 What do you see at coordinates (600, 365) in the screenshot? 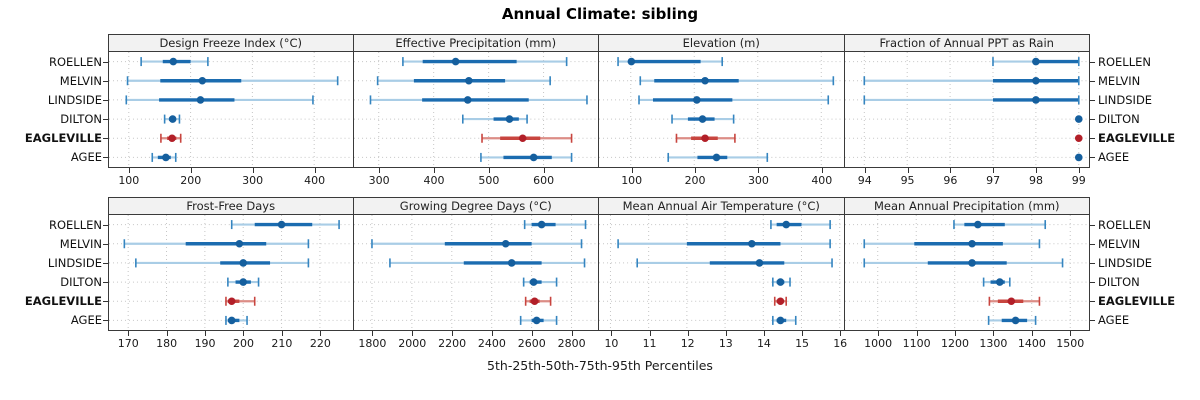
I see `x-axis-caption: 5th-25th-50th-75th-95th Percentiles` at bounding box center [600, 365].